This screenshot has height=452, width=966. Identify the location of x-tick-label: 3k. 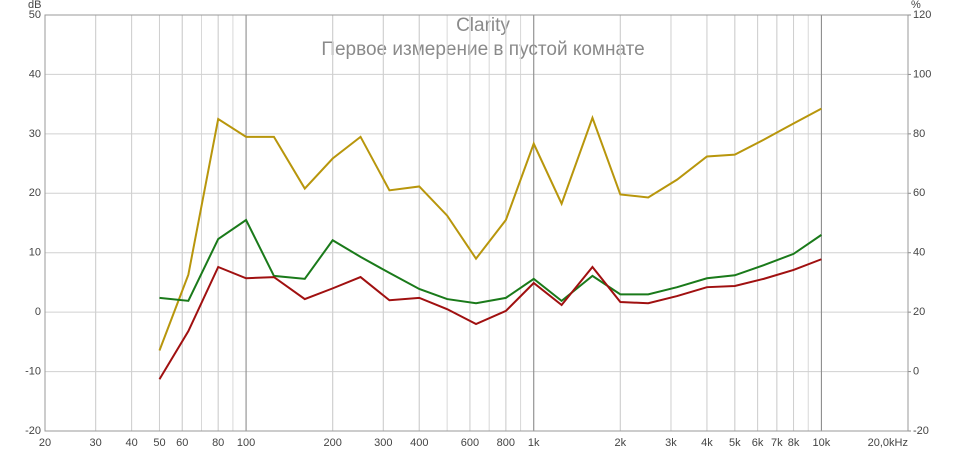
(671, 443).